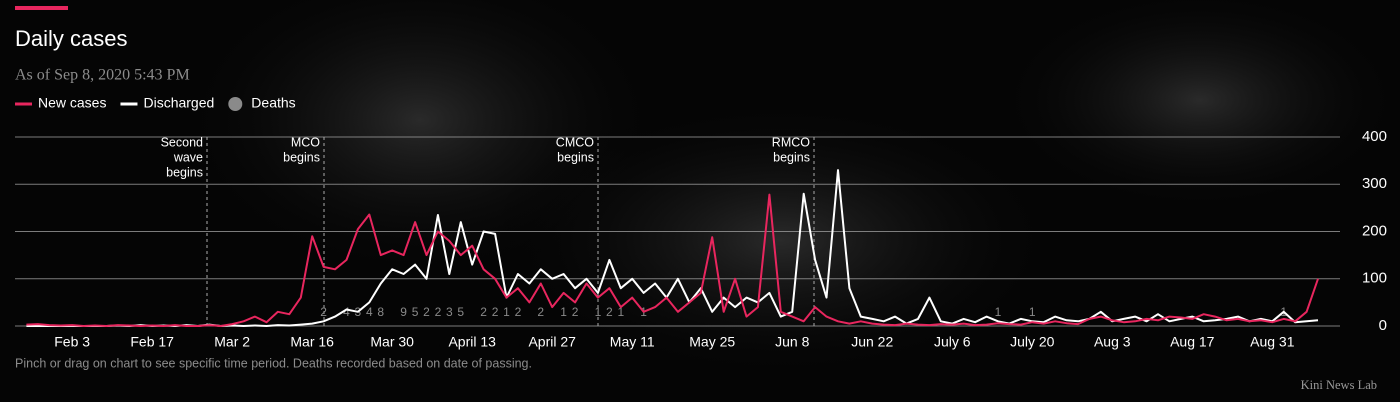 The image size is (1400, 402). What do you see at coordinates (41, 8) in the screenshot?
I see `accent-bar` at bounding box center [41, 8].